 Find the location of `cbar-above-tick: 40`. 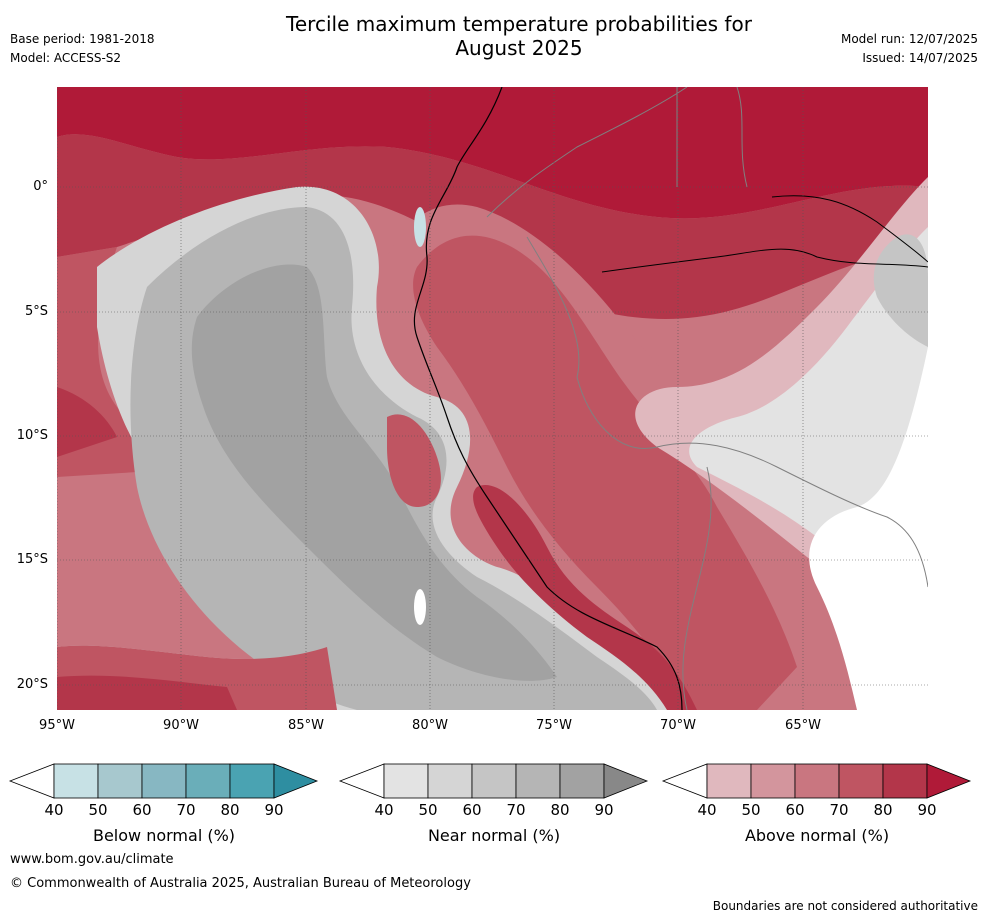

cbar-above-tick: 40 is located at coordinates (707, 810).